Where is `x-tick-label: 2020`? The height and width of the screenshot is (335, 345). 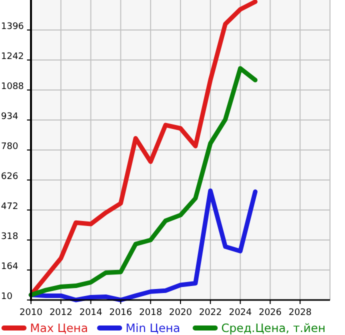
x-tick-label: 2020 is located at coordinates (180, 313).